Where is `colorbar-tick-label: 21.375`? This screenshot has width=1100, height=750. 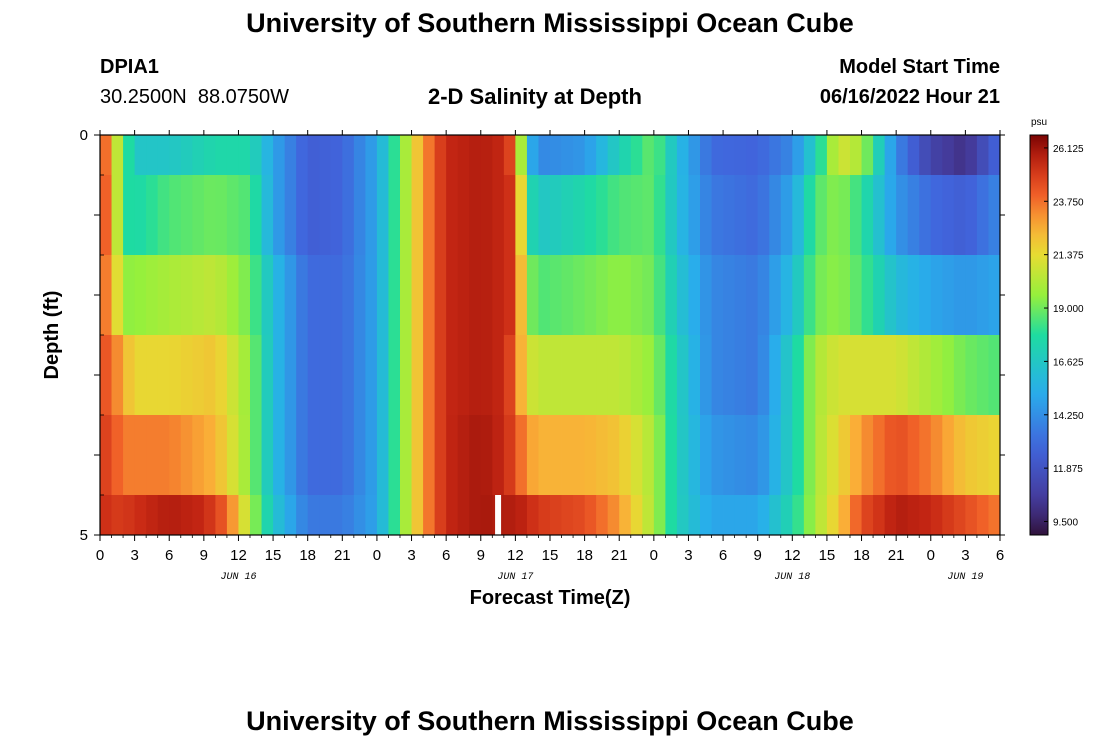
colorbar-tick-label: 21.375 is located at coordinates (1068, 256).